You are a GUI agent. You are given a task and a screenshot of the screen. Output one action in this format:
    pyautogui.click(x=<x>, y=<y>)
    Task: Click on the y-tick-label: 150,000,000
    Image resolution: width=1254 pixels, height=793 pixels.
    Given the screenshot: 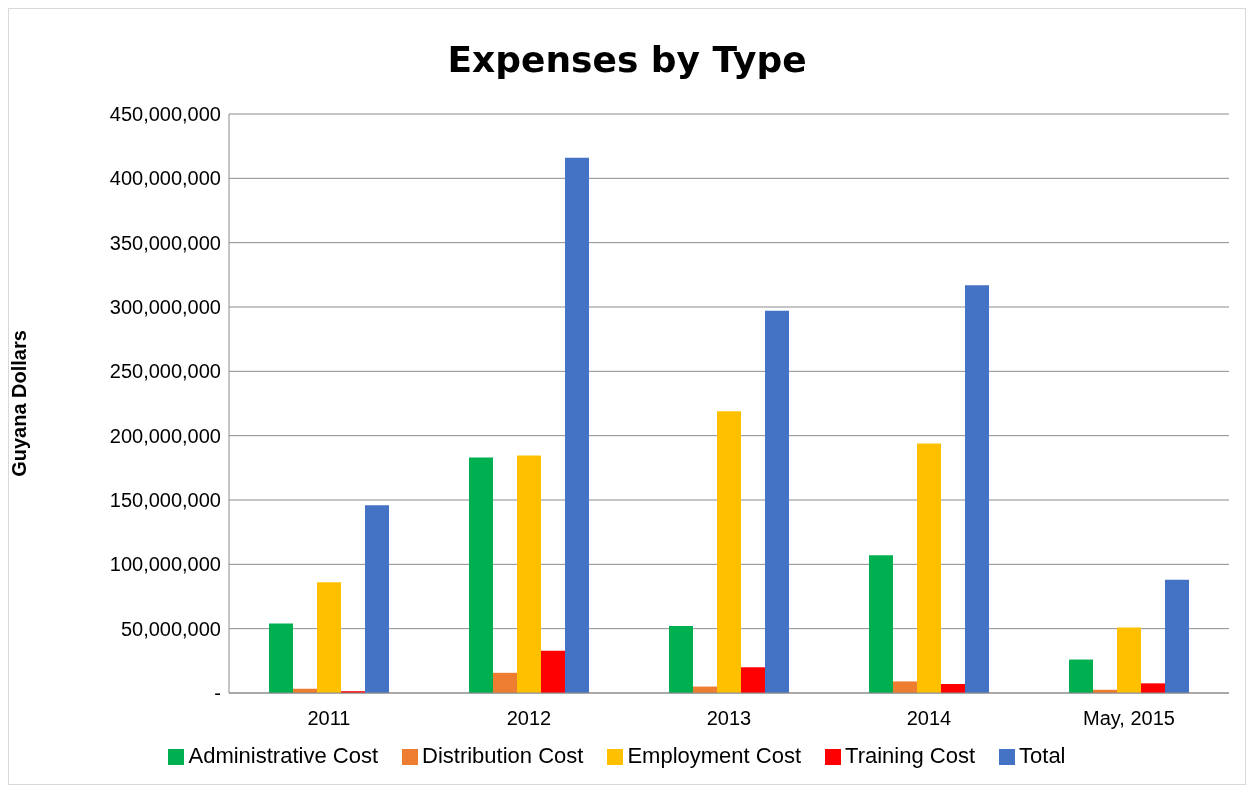 What is the action you would take?
    pyautogui.click(x=165, y=500)
    